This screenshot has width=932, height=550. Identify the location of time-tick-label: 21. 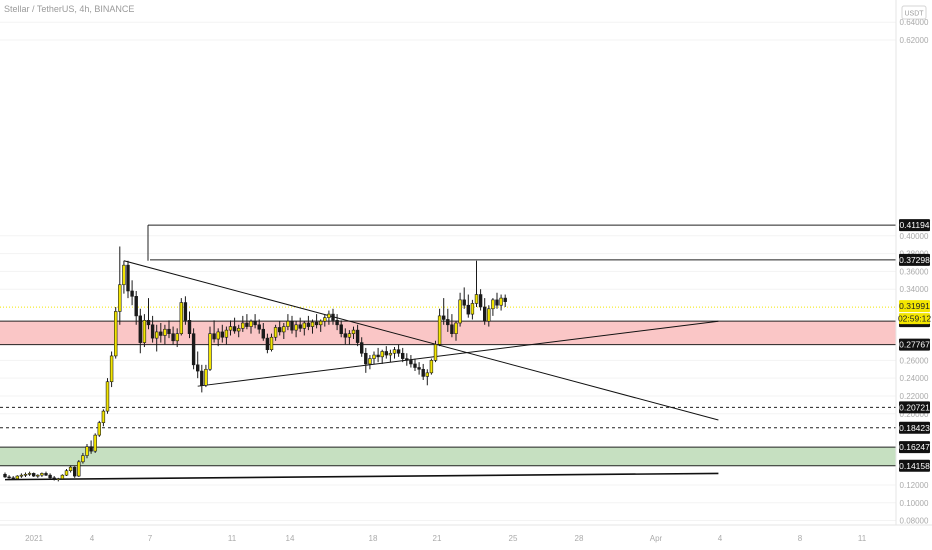
(437, 538).